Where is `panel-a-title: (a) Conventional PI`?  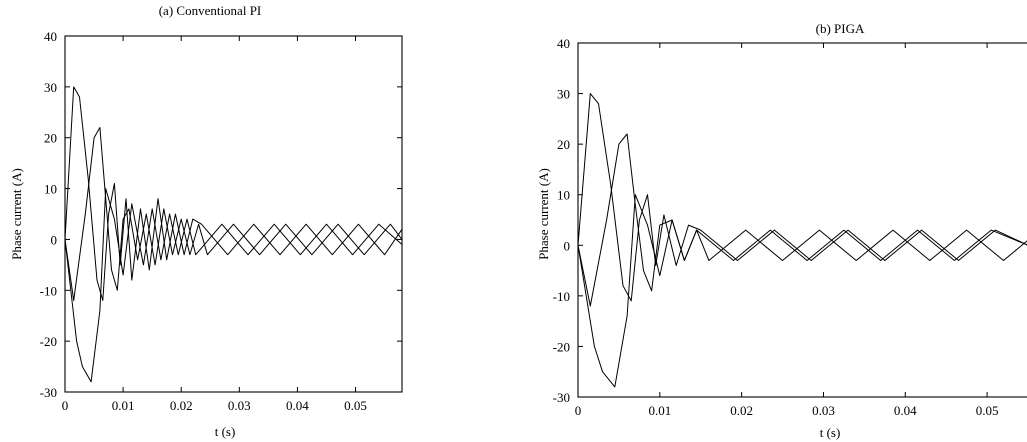 panel-a-title: (a) Conventional PI is located at coordinates (210, 10).